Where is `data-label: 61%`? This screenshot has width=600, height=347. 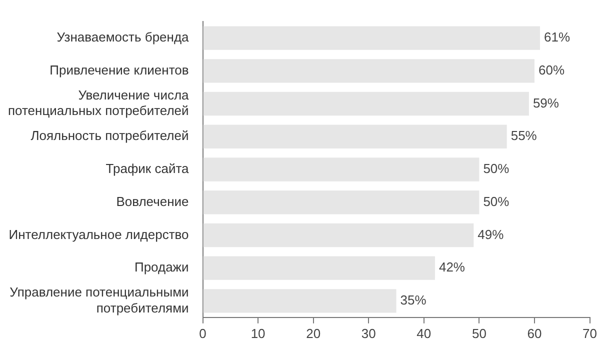
data-label: 61% is located at coordinates (557, 37).